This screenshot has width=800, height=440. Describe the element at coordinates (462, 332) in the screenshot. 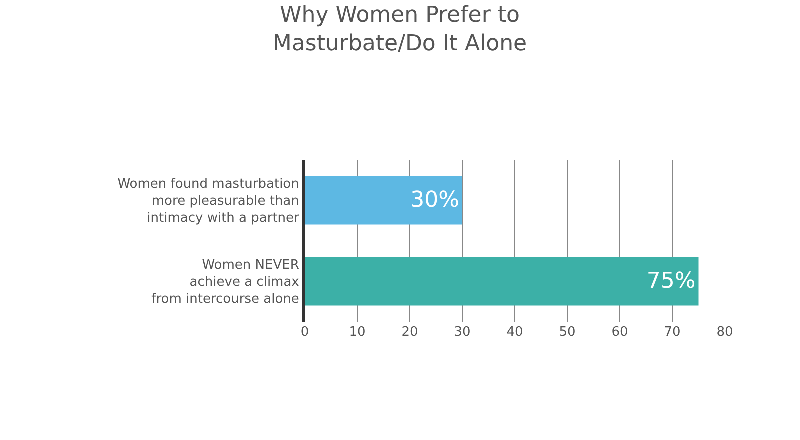

I see `x-tick-label: 30` at that location.